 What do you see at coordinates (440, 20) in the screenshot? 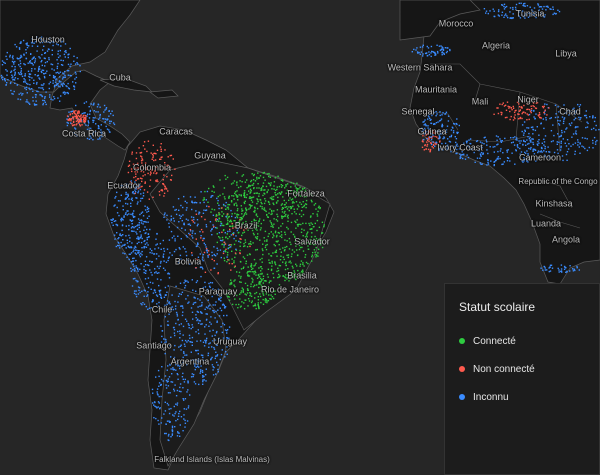
I see `europe-landmass` at bounding box center [440, 20].